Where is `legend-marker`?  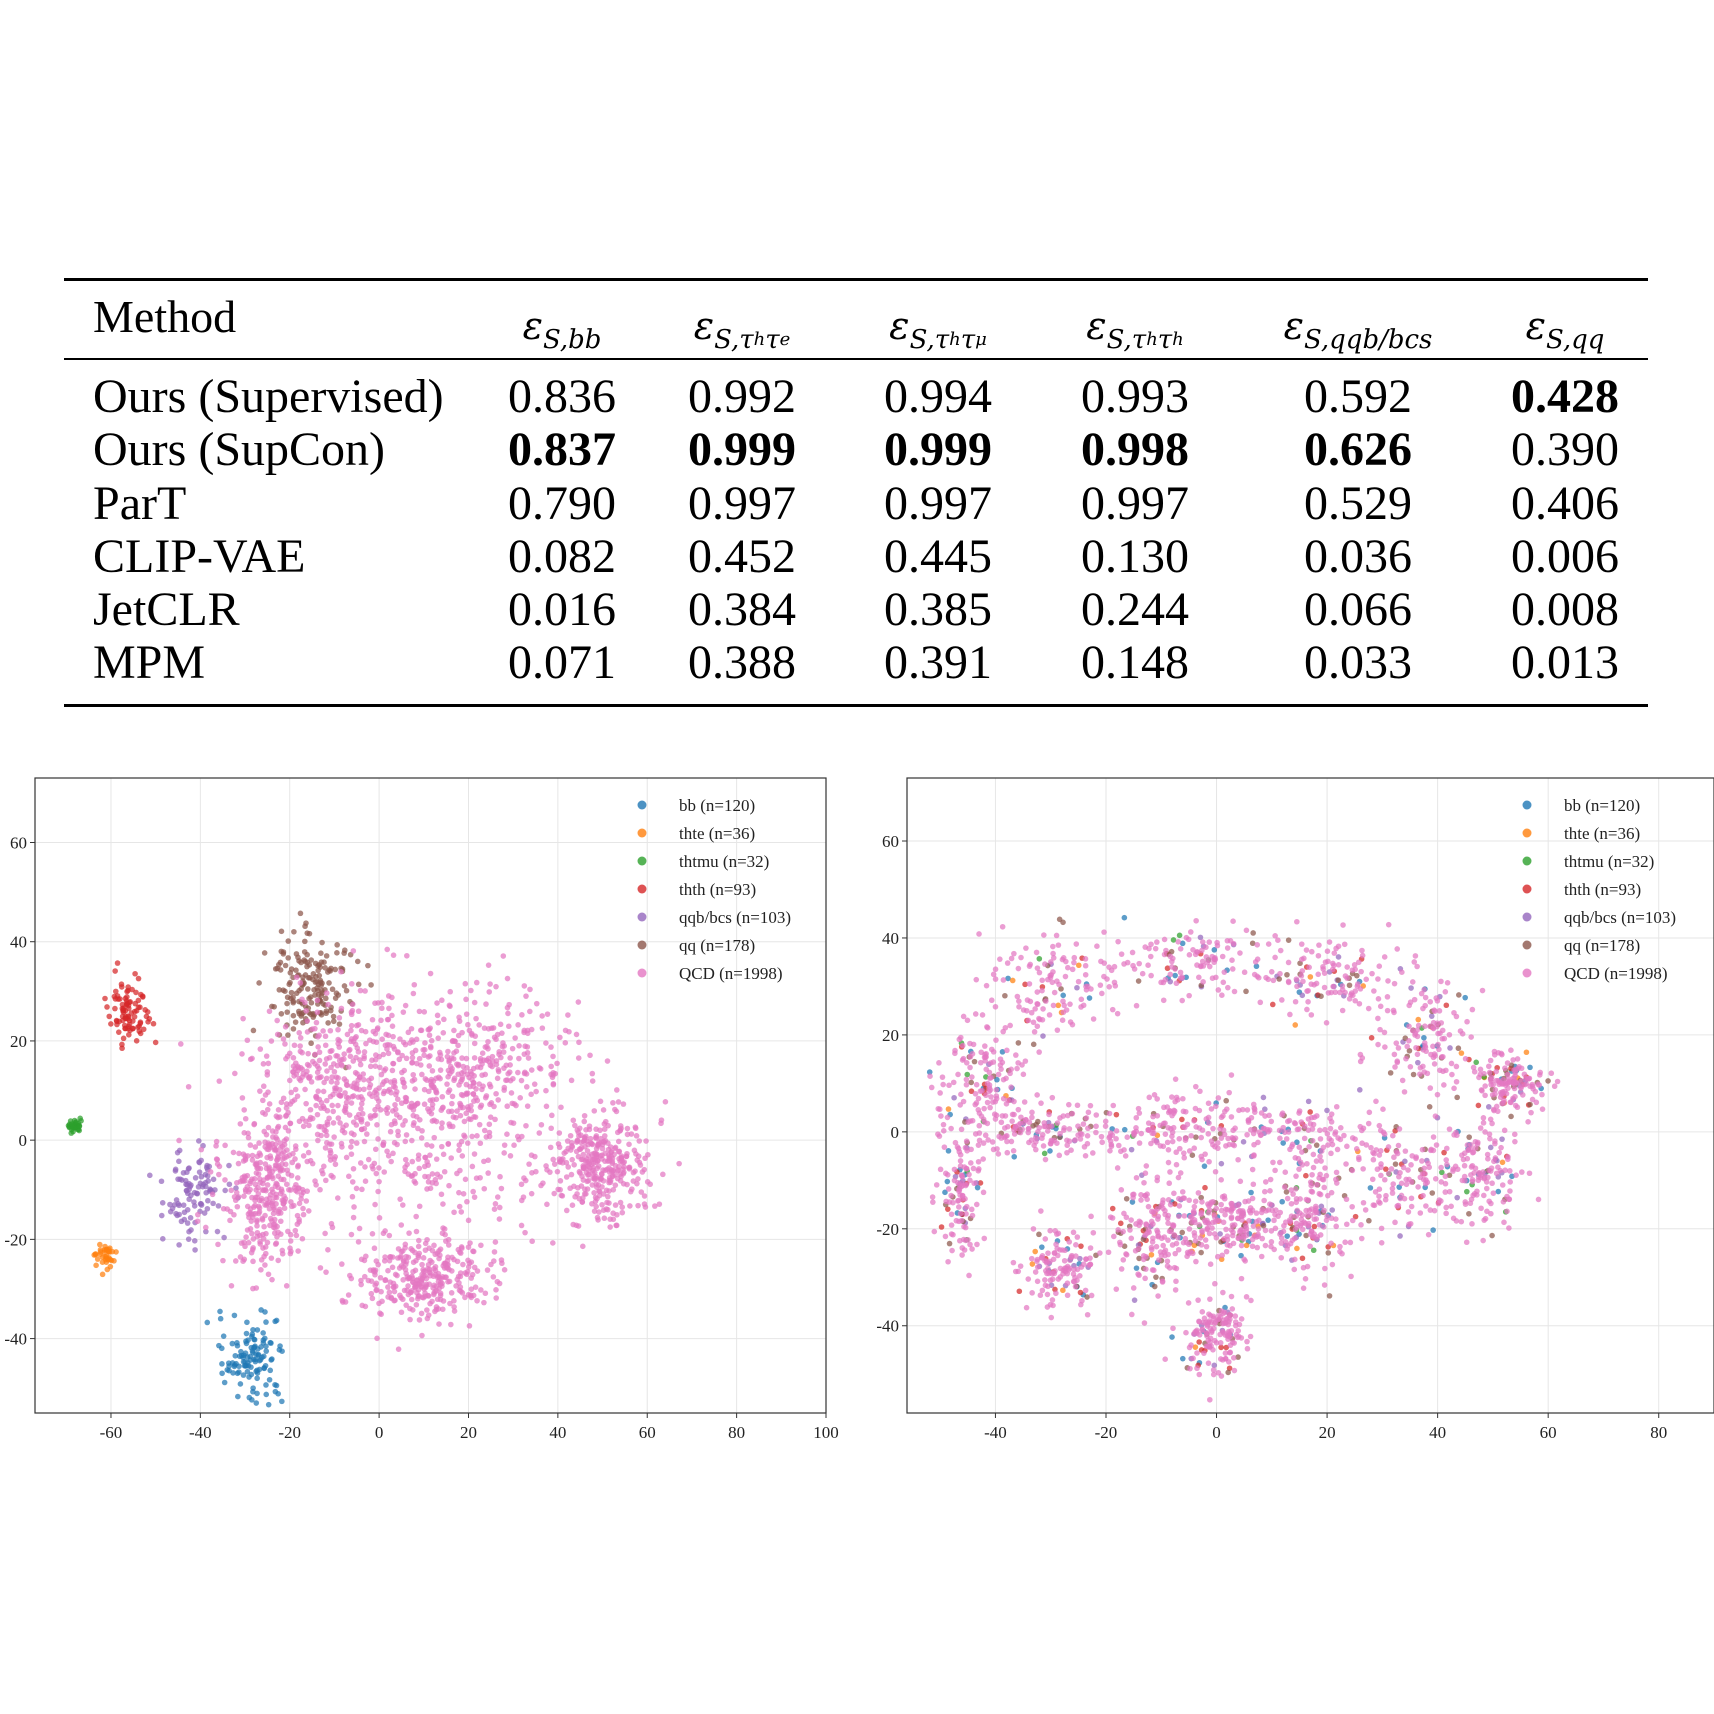 legend-marker is located at coordinates (642, 861).